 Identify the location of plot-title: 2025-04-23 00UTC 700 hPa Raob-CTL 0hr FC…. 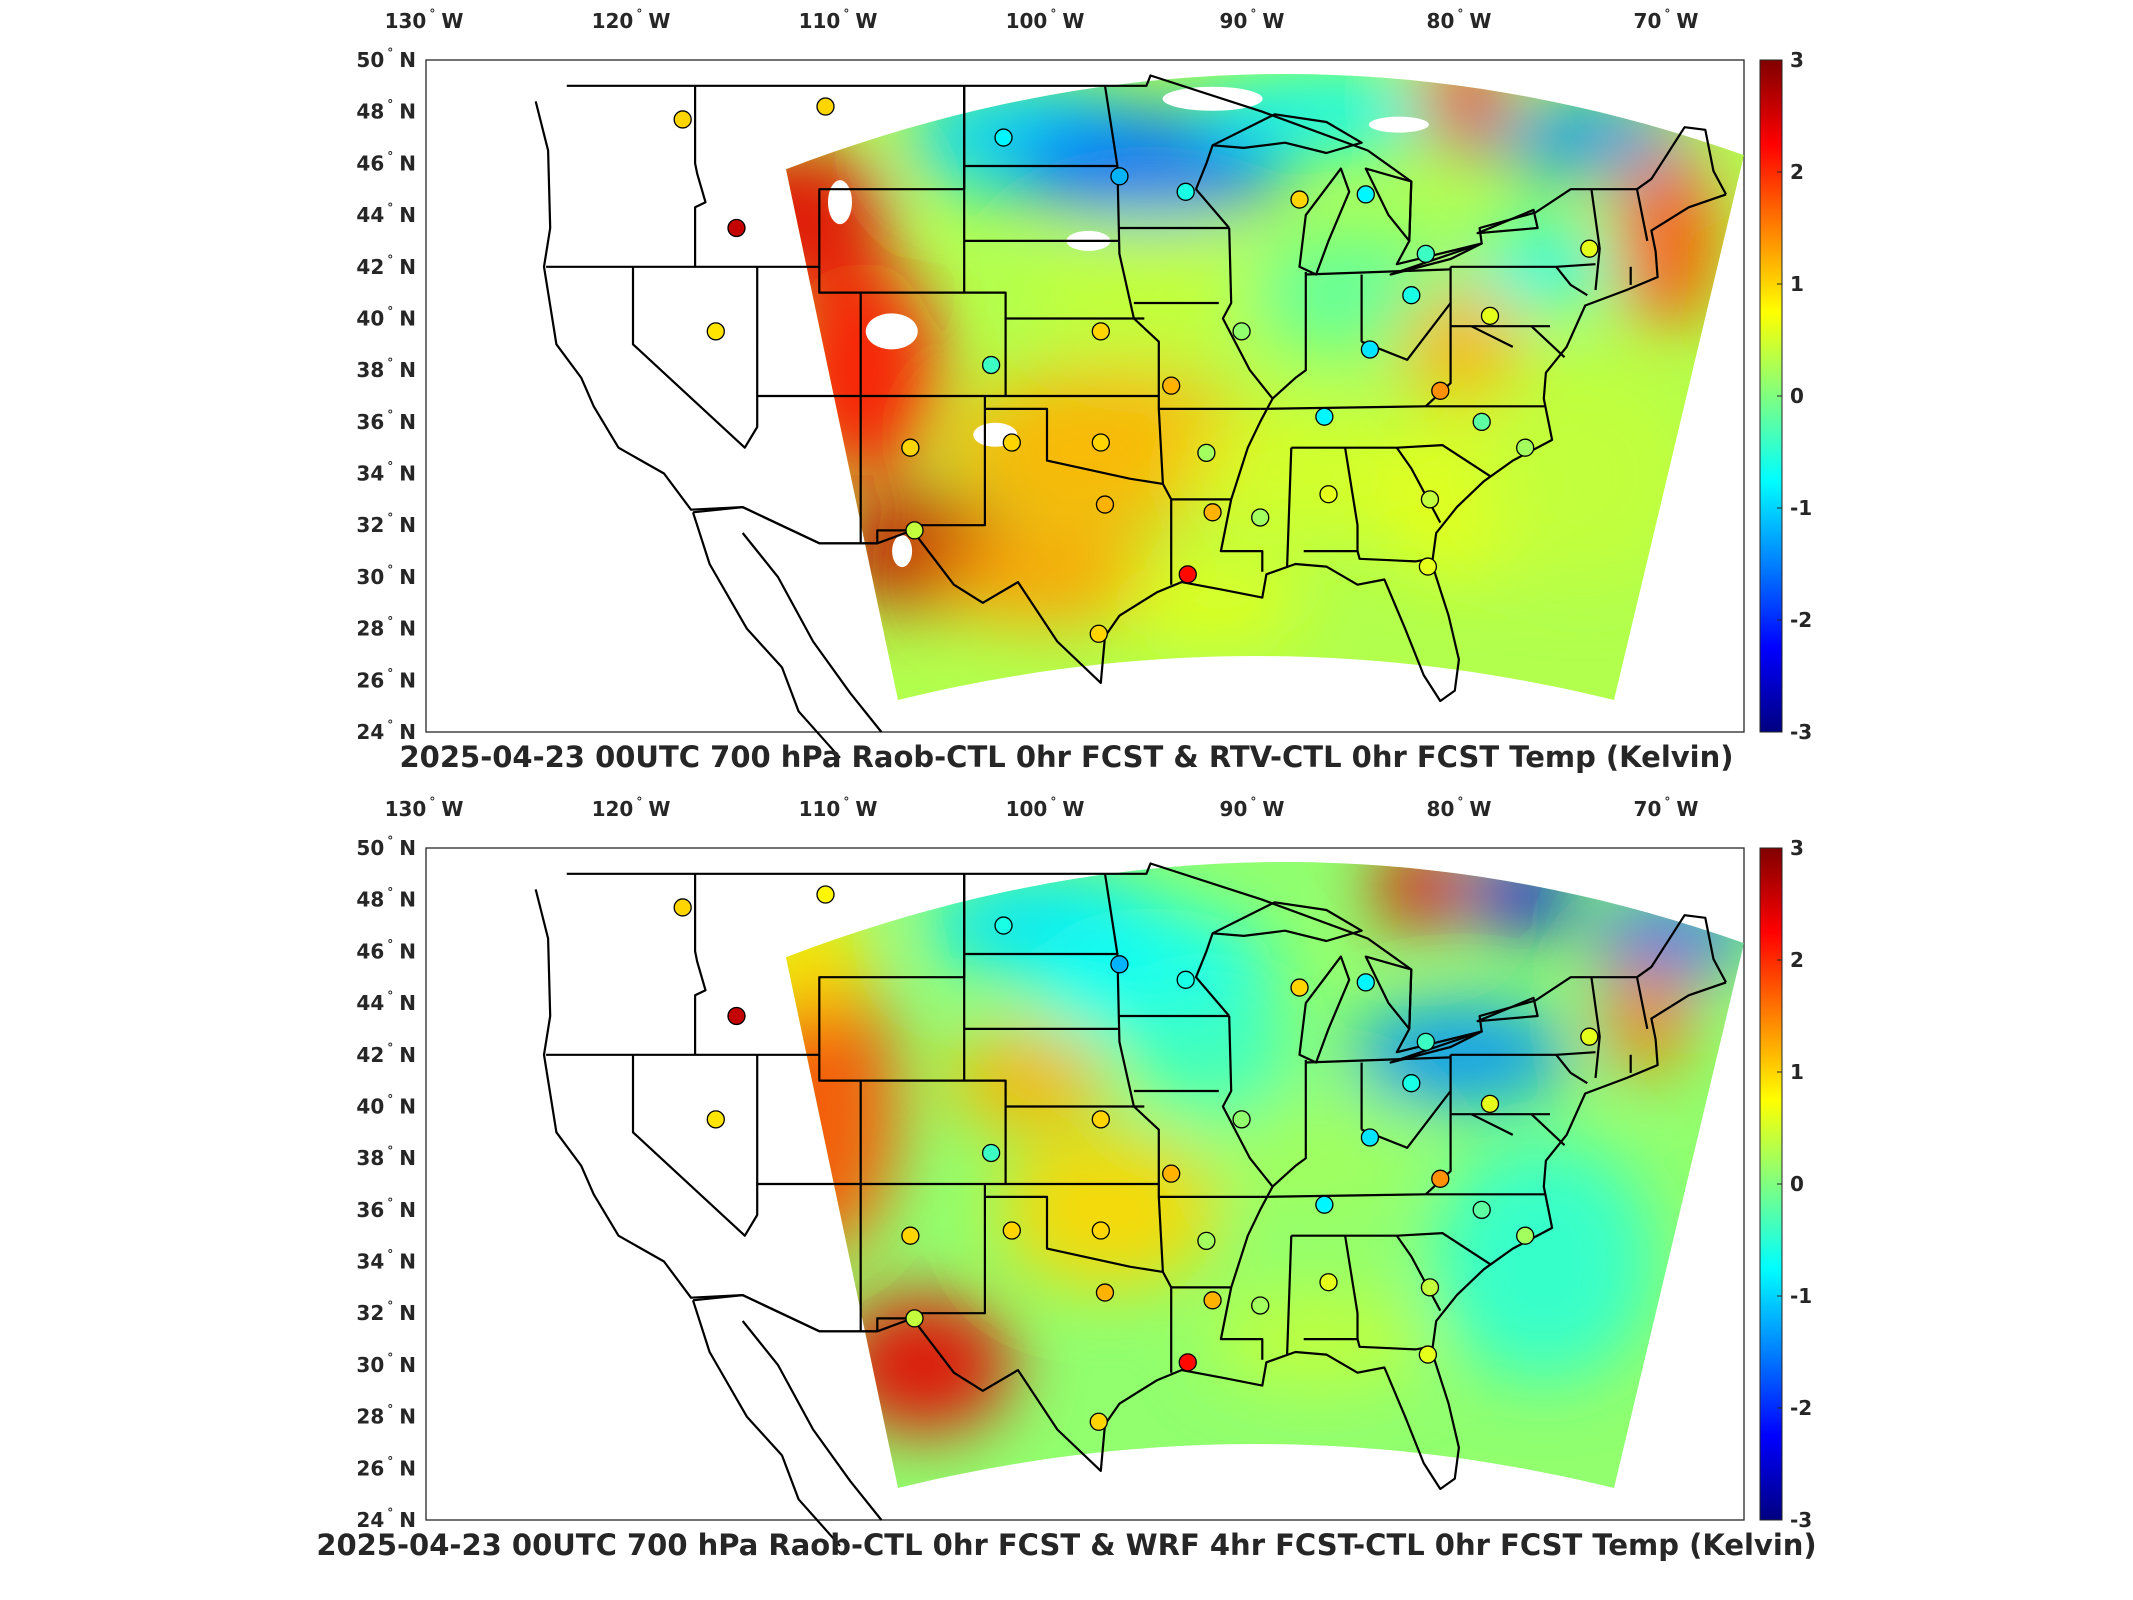
(1066, 757).